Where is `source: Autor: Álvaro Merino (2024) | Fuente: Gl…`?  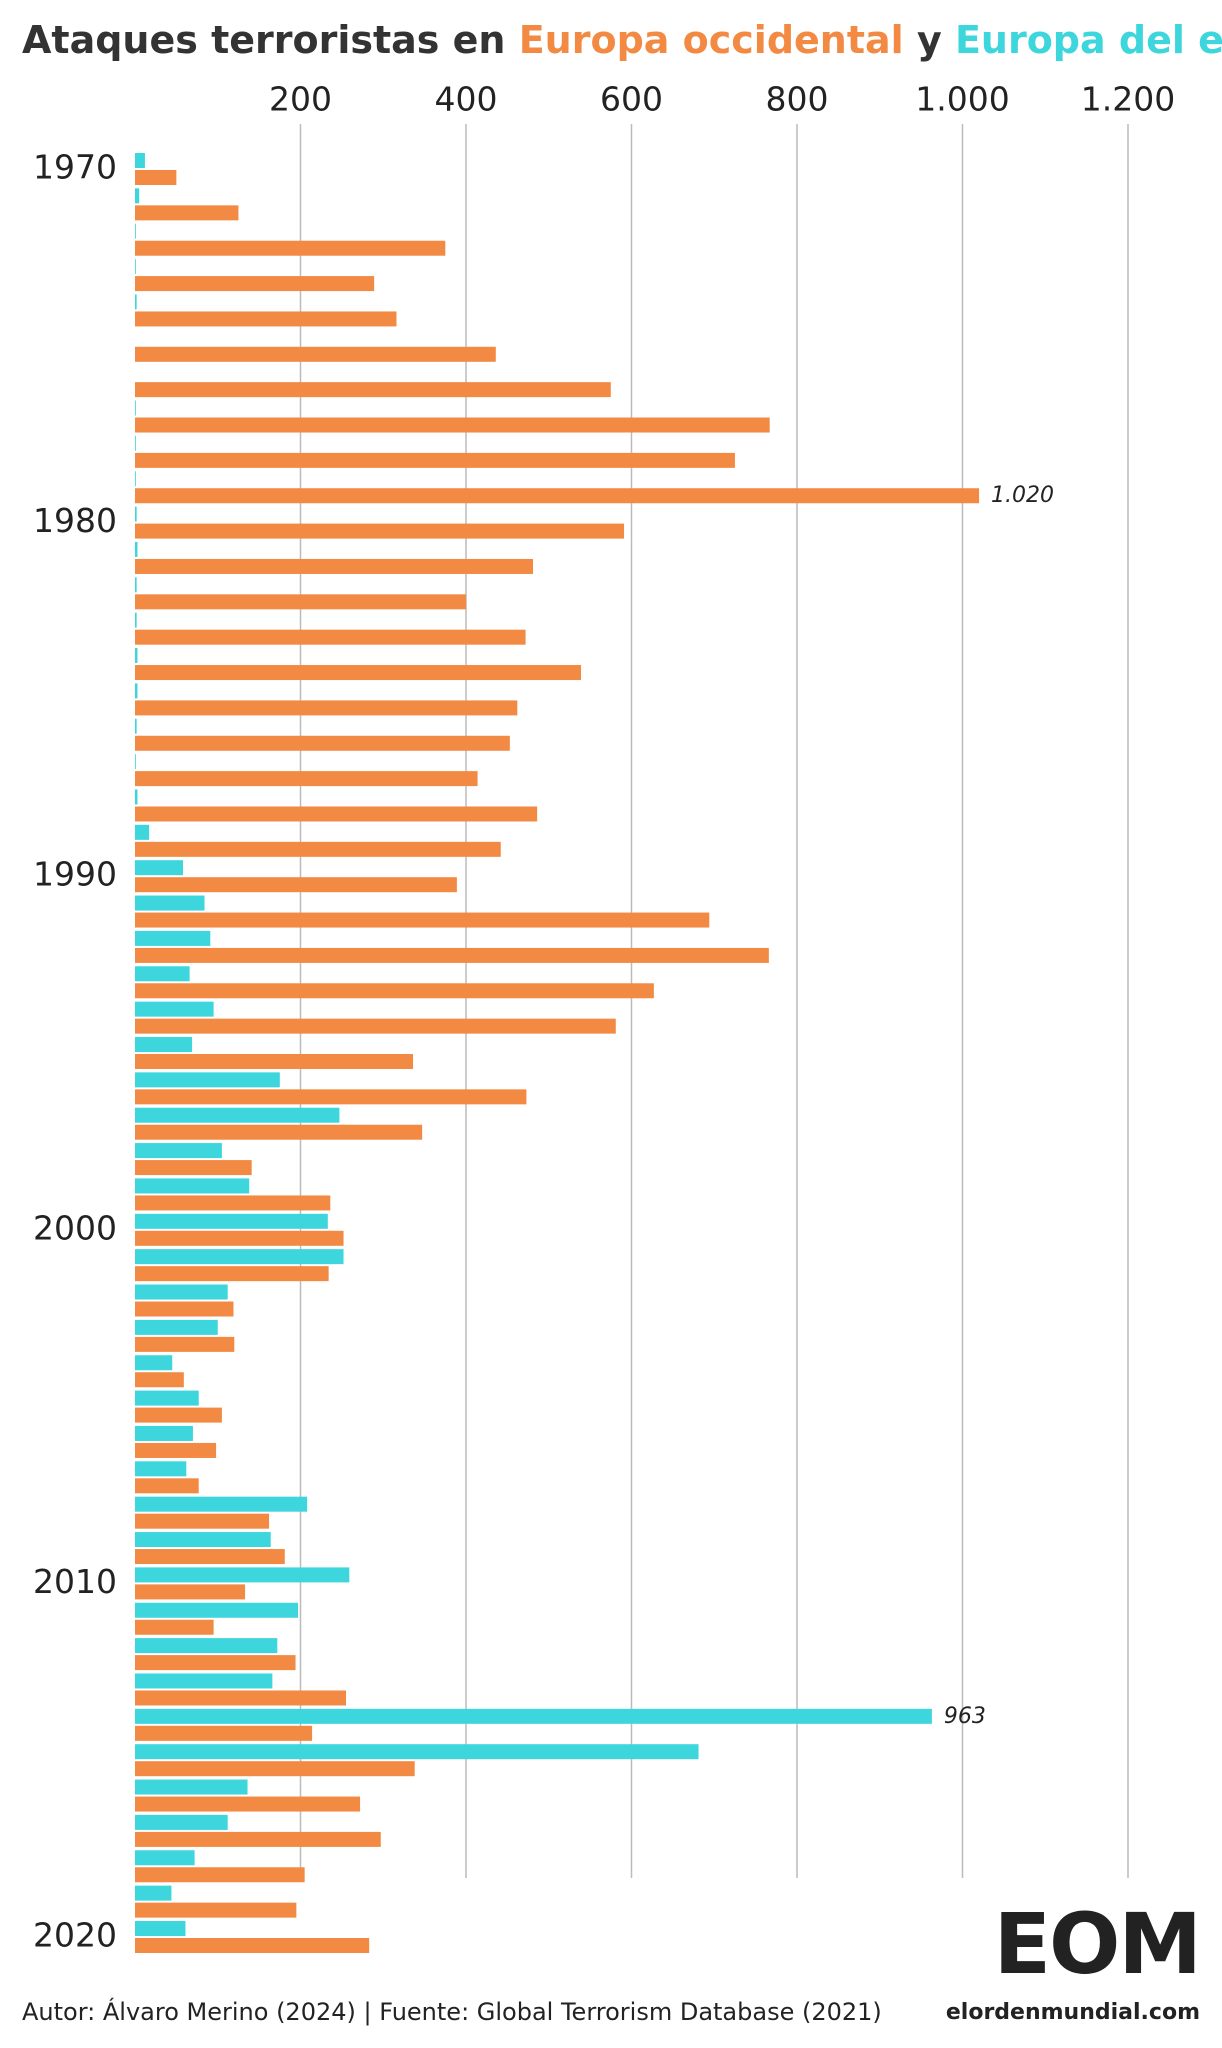 source: Autor: Álvaro Merino (2024) | Fuente: Gl… is located at coordinates (452, 2011).